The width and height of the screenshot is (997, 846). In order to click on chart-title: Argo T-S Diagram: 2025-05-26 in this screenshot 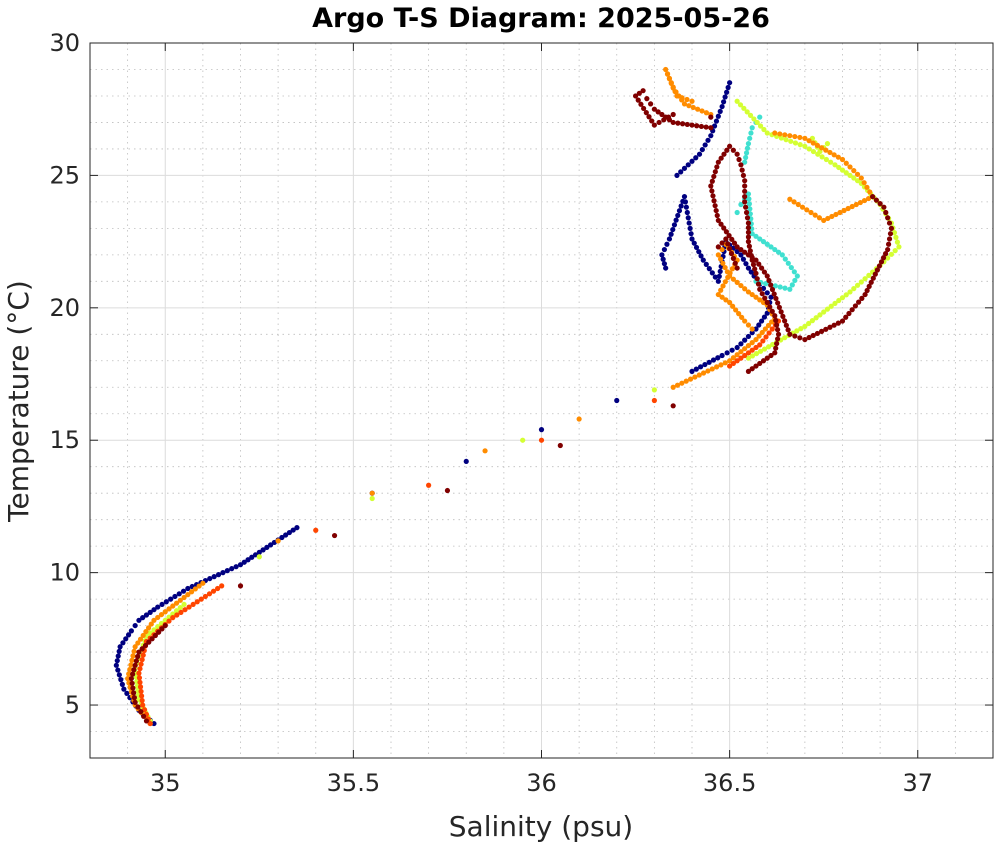, I will do `click(541, 18)`.